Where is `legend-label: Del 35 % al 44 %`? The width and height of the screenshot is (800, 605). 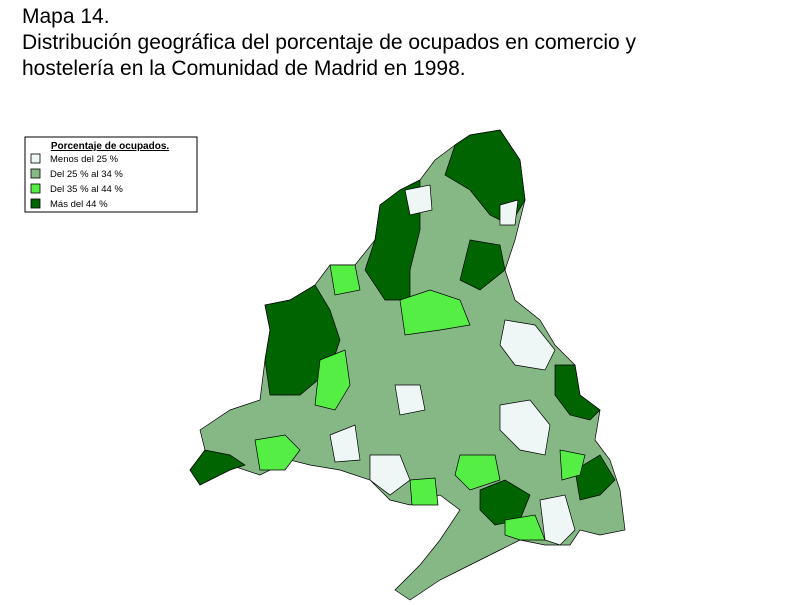 legend-label: Del 35 % al 44 % is located at coordinates (86, 189).